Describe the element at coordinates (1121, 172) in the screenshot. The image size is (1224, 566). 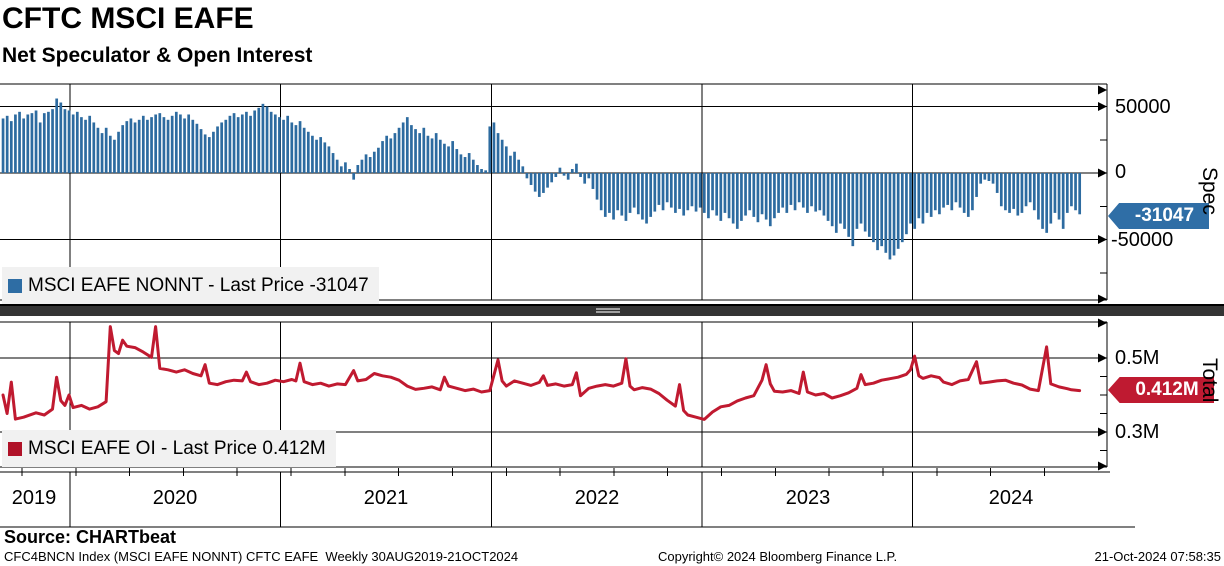
I see `spec-tick-0: 0` at that location.